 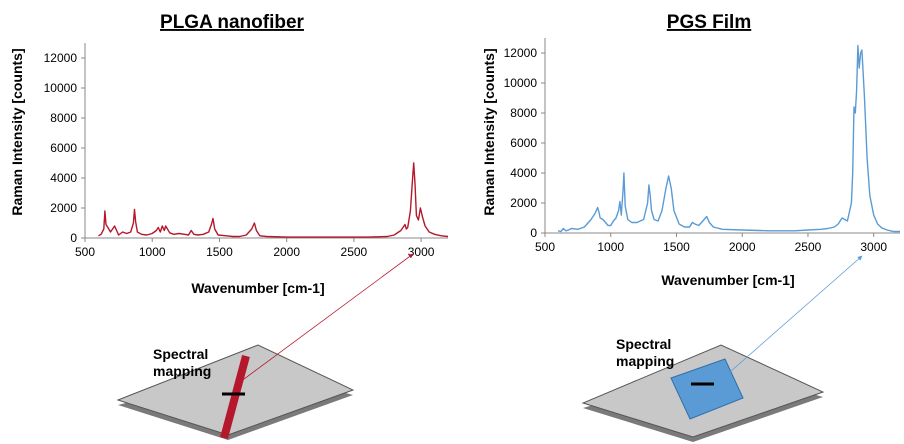 What do you see at coordinates (709, 22) in the screenshot?
I see `chart-title: PGS Film` at bounding box center [709, 22].